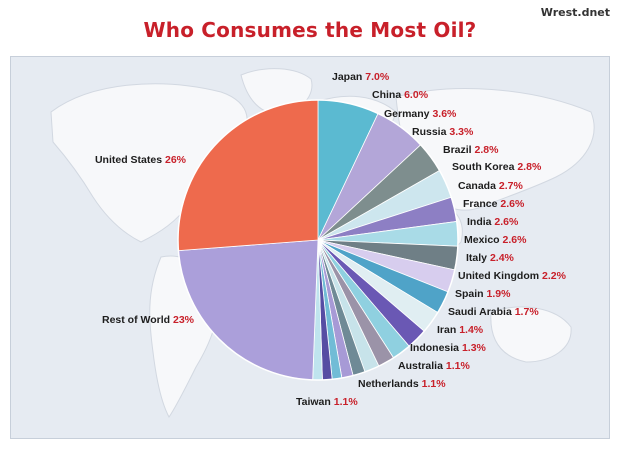 This screenshot has width=620, height=471. I want to click on pie-slice-rest-of-world, so click(248, 310).